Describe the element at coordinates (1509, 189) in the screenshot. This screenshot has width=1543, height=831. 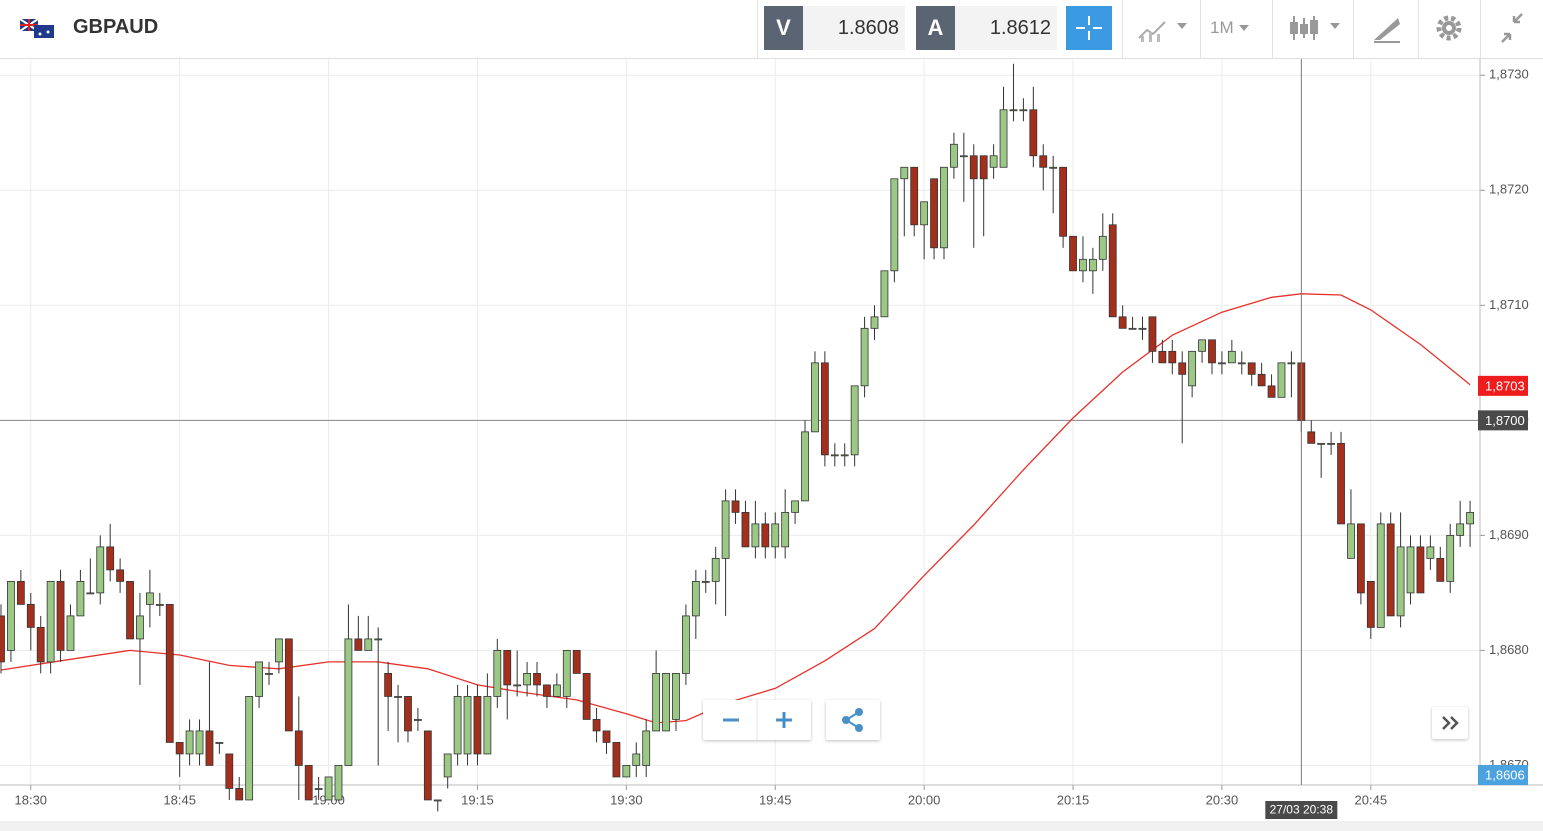
I see `y-tick-label: 1,8720` at that location.